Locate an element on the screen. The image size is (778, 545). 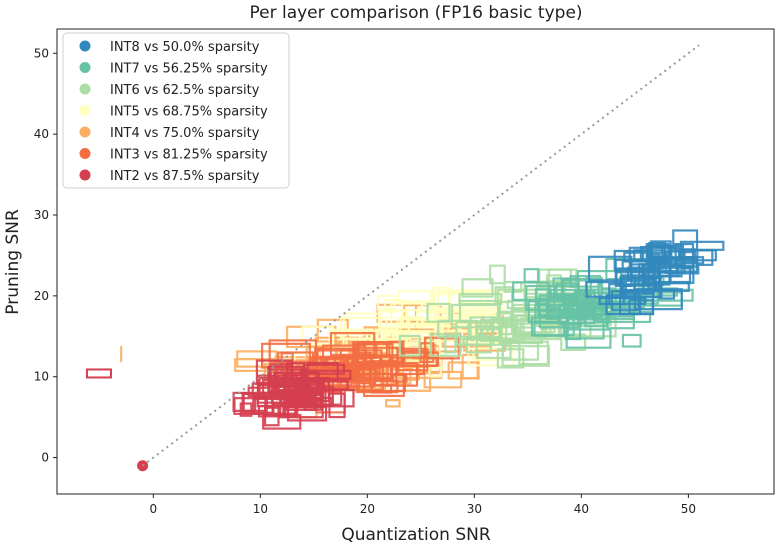
y-tick-label: 30 is located at coordinates (41, 215).